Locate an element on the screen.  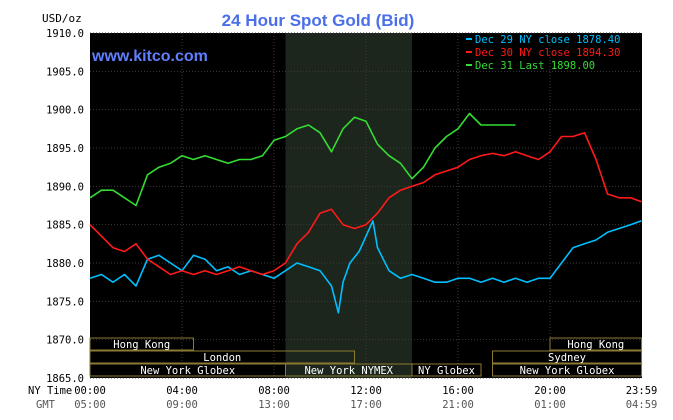
session-label: NY Globex is located at coordinates (446, 371).